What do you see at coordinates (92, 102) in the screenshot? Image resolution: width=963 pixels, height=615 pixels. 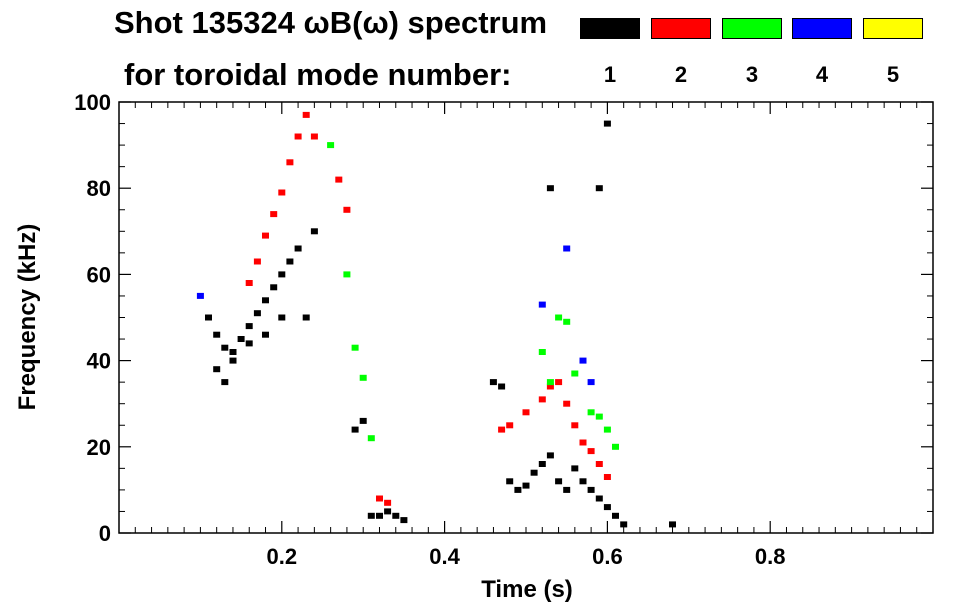 I see `y-tick-label: 100` at bounding box center [92, 102].